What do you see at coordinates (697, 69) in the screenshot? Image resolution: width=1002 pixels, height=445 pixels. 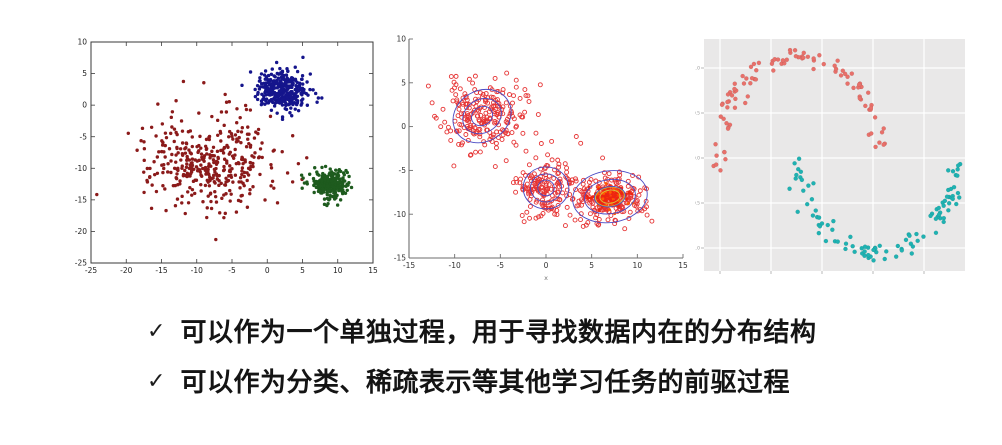 I see `svg-text: 1.0` at bounding box center [697, 69].